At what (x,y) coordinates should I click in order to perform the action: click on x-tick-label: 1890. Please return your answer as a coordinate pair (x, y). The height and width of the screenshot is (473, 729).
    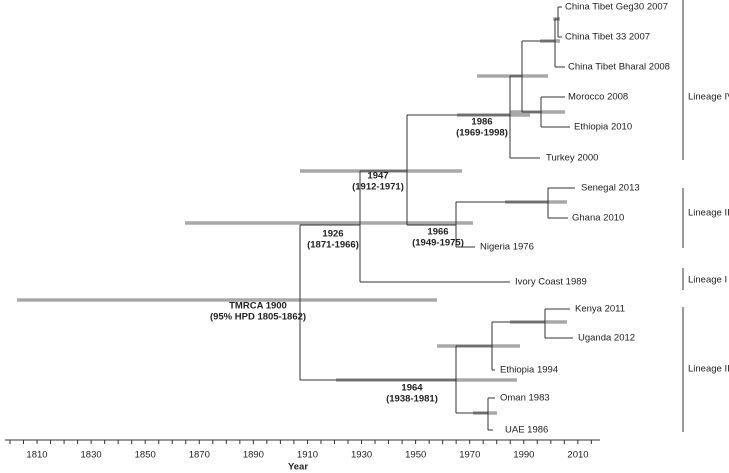
    Looking at the image, I should click on (253, 455).